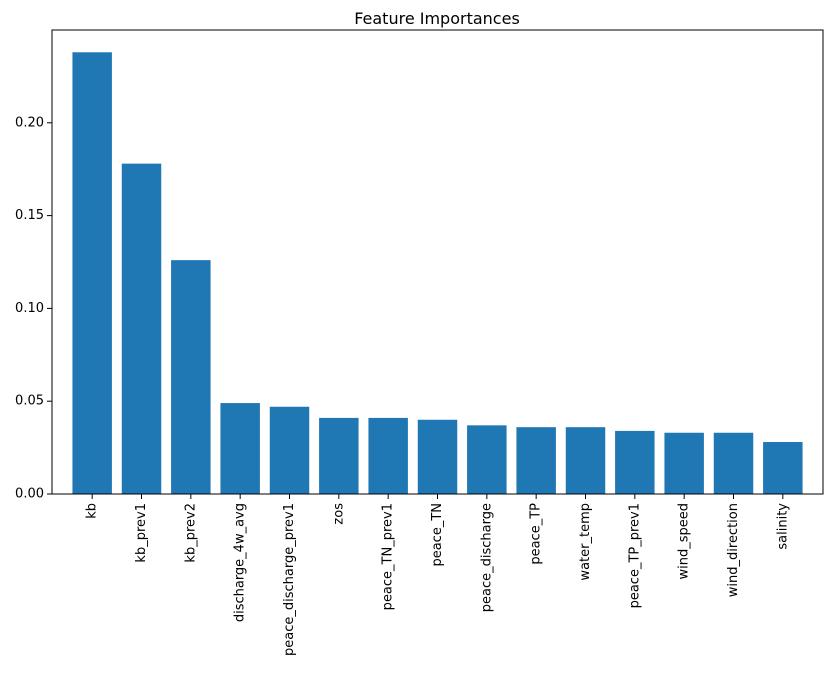 Image resolution: width=835 pixels, height=677 pixels. What do you see at coordinates (92, 511) in the screenshot?
I see `x-tick-label: kb` at bounding box center [92, 511].